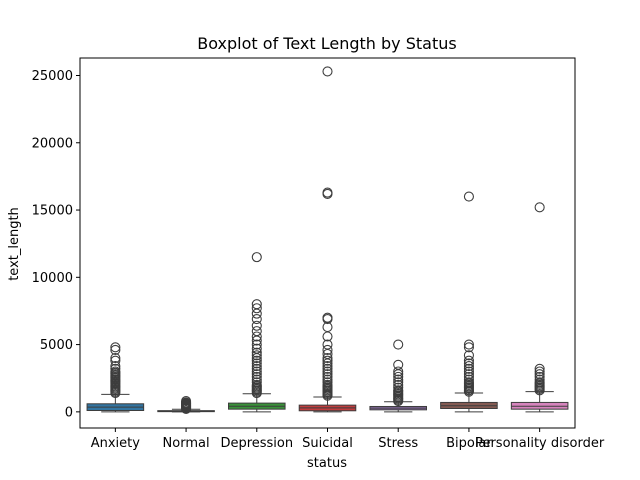 Image resolution: width=640 pixels, height=480 pixels. Describe the element at coordinates (256, 443) in the screenshot. I see `x-tick-label: Depression` at that location.